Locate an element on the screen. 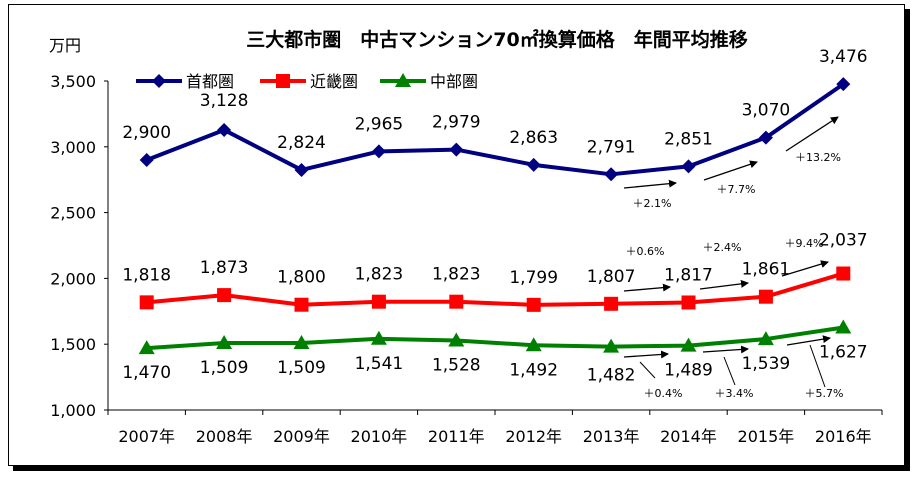 This screenshot has width=923, height=483. y-tick-label: 3,500 is located at coordinates (73, 81).